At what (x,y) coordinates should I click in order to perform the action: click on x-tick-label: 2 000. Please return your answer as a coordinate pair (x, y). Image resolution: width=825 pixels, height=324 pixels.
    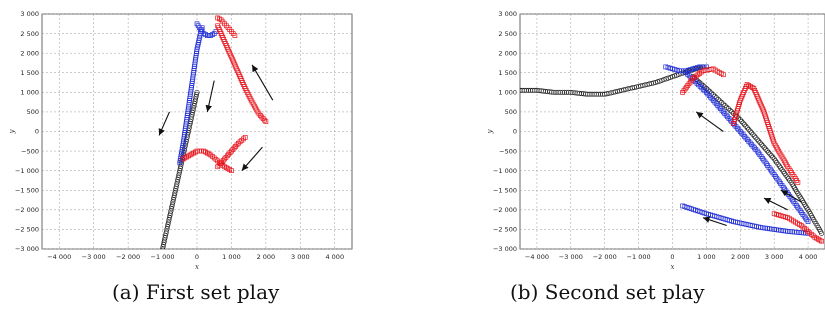
    Looking at the image, I should click on (266, 257).